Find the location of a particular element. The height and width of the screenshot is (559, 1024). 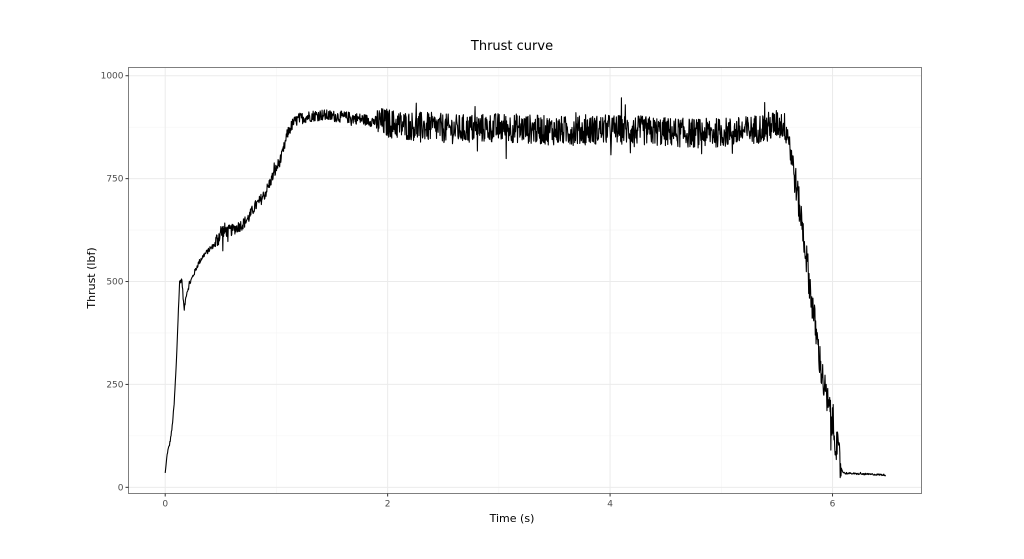

y-axis-ticks: 0 250 500 750 1000 is located at coordinates (115, 282).